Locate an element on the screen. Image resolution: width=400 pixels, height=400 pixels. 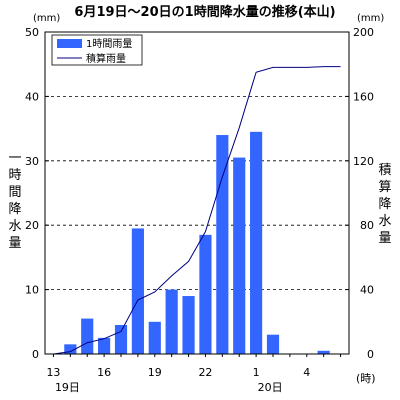
y-left-label-char: 水 is located at coordinates (14, 226).